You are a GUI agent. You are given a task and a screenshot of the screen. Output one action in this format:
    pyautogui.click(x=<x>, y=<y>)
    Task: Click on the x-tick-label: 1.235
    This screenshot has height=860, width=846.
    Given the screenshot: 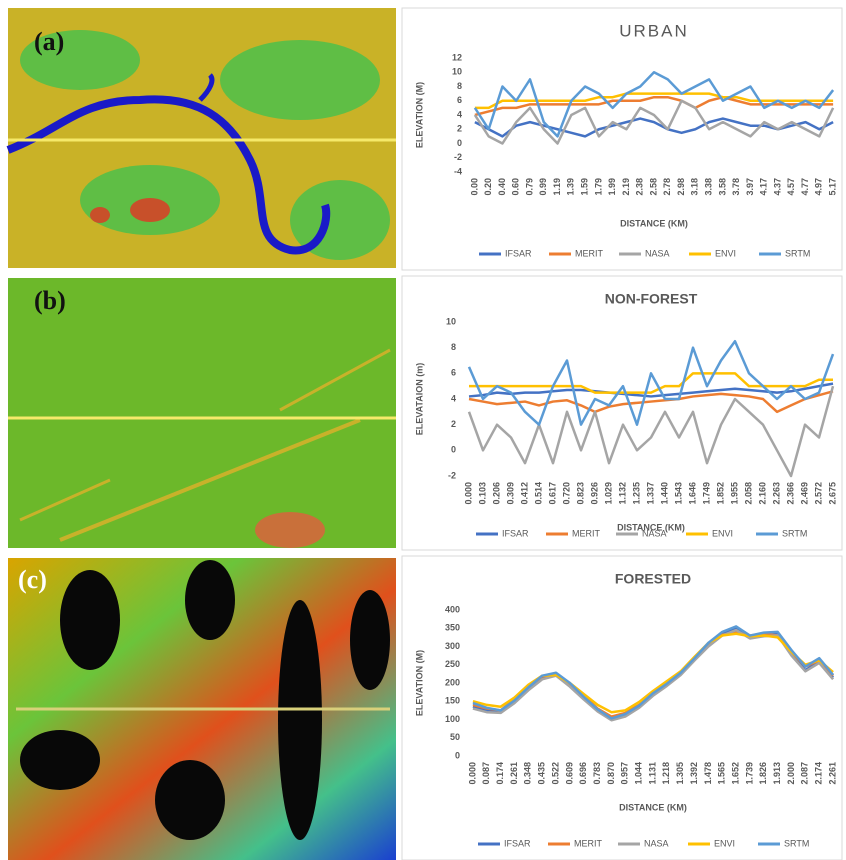 What is the action you would take?
    pyautogui.click(x=636, y=493)
    